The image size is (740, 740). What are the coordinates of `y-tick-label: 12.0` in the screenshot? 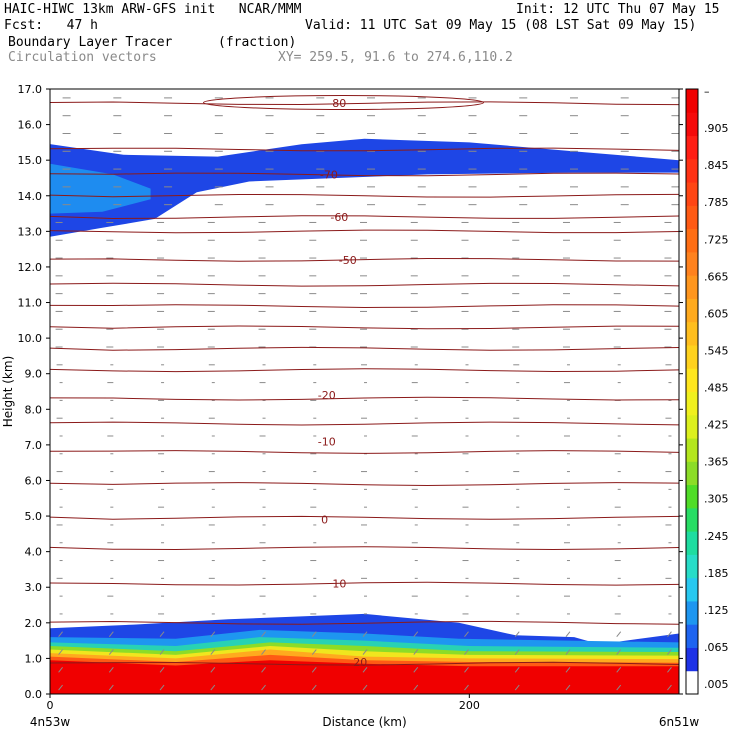 It's located at (30, 267).